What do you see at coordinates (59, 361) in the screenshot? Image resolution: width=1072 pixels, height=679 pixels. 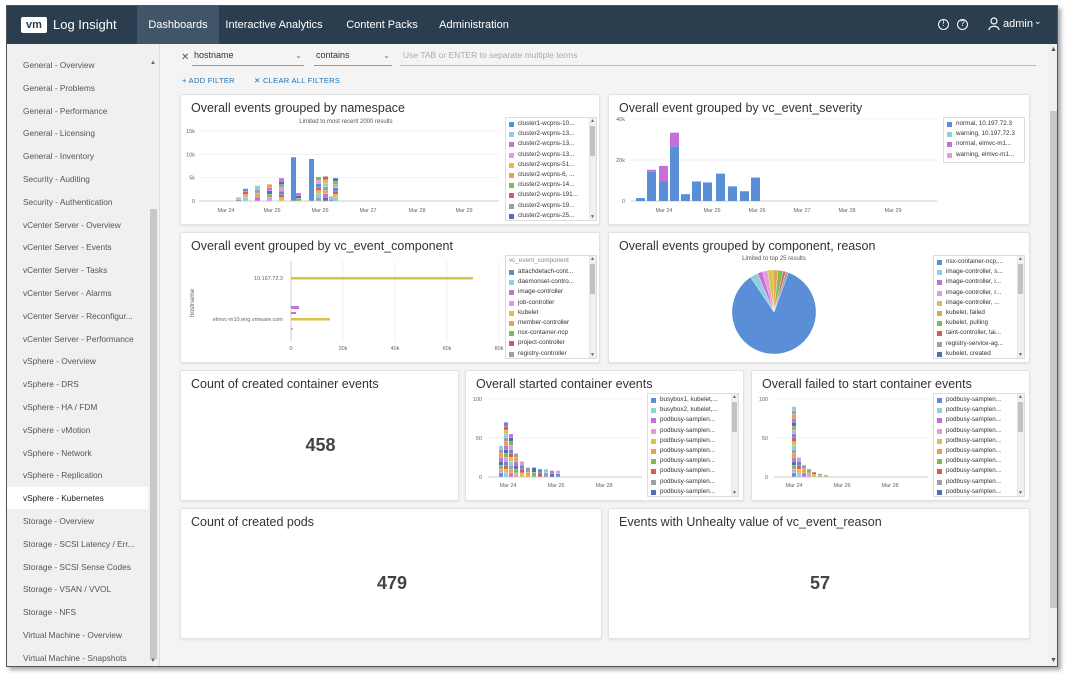 I see `sidebar-item: vSphere - Overview` at bounding box center [59, 361].